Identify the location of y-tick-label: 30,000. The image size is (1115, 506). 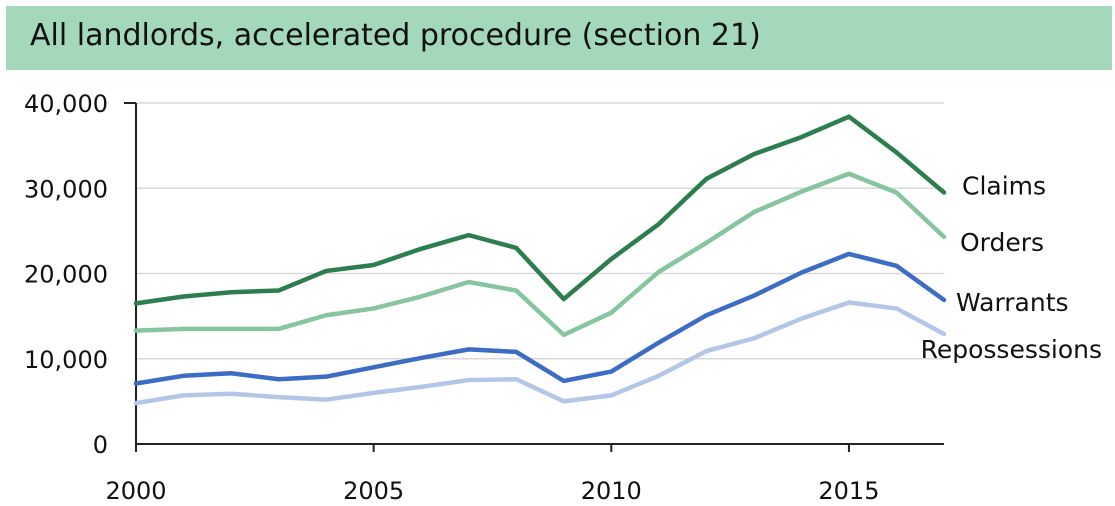
(66, 189).